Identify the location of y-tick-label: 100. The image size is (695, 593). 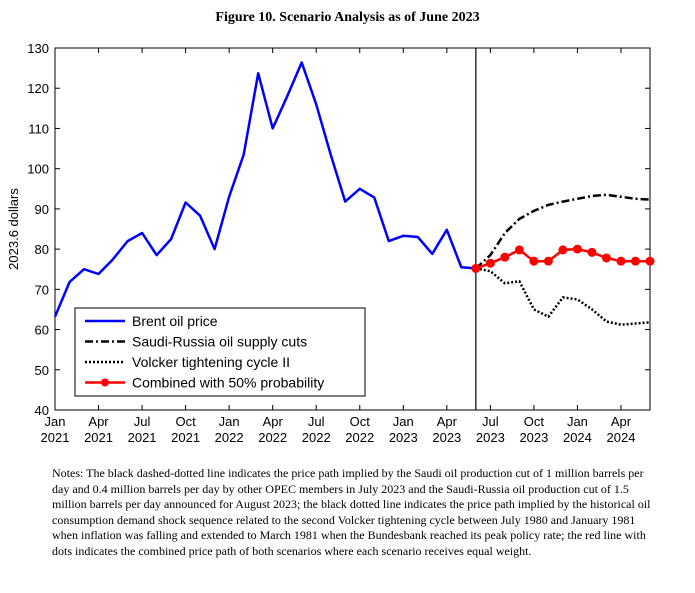
(38, 169).